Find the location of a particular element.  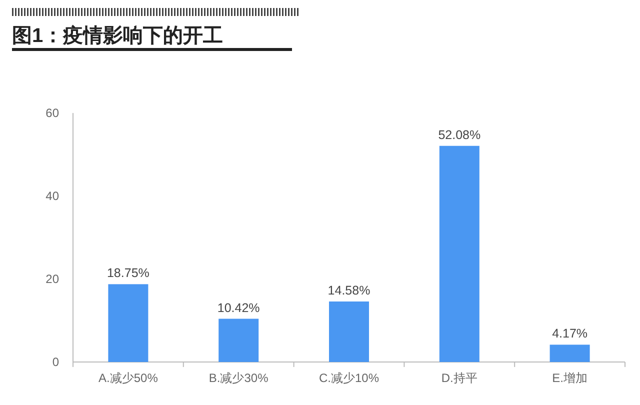

data-label: 10.42% is located at coordinates (238, 307).